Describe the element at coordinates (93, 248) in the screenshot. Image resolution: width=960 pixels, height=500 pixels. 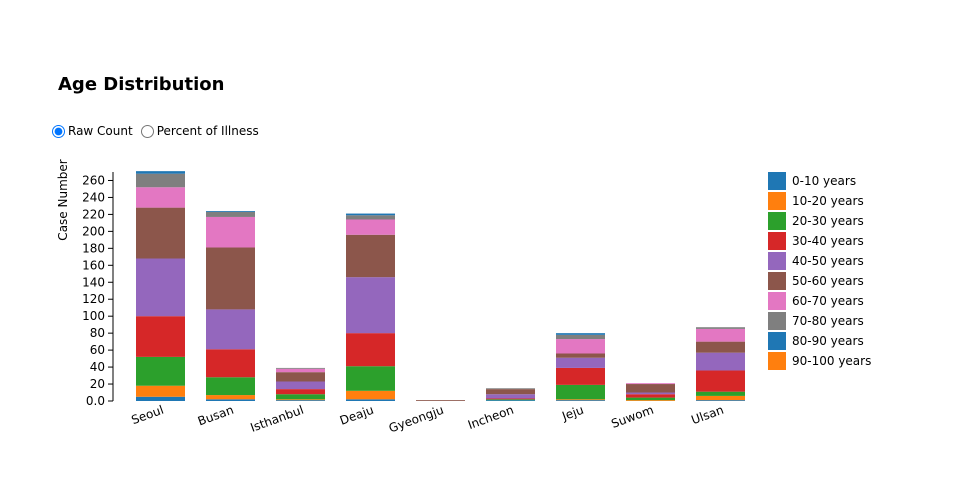
I see `y-tick-label: 180` at that location.